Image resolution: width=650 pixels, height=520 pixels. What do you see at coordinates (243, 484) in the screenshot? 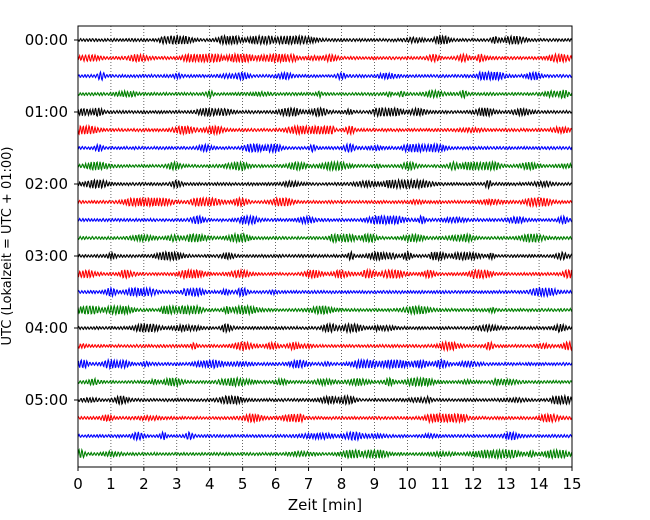
I see `x-tick-label: 5` at bounding box center [243, 484].